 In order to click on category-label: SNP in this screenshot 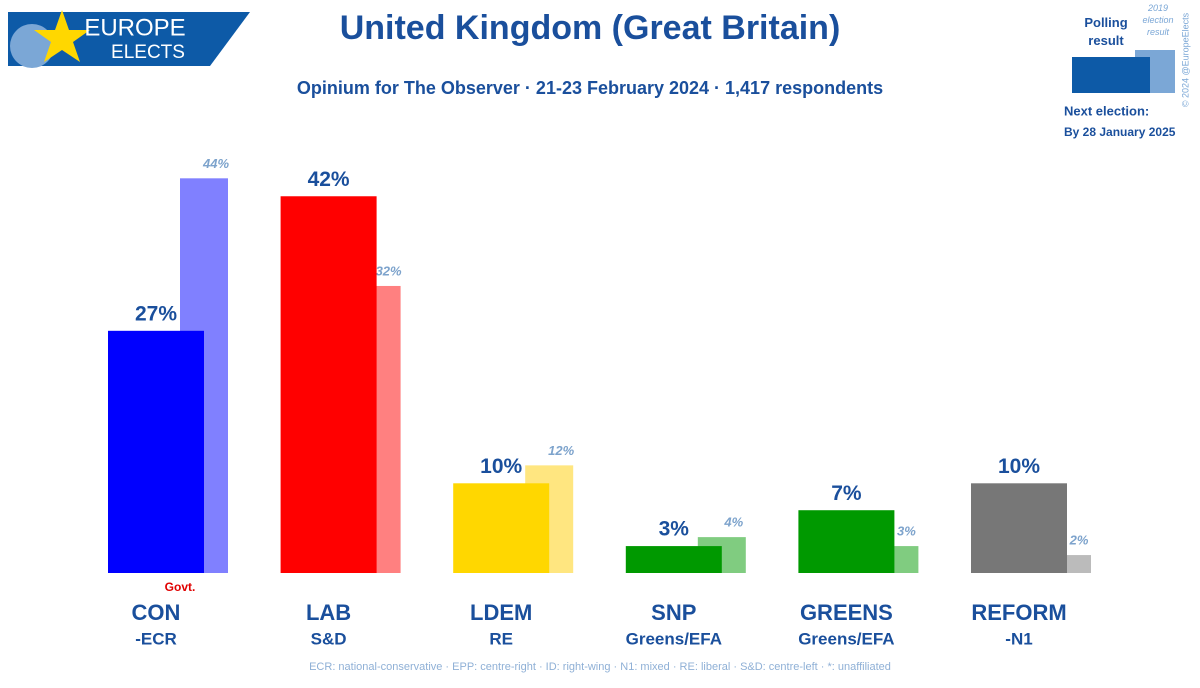, I will do `click(673, 612)`.